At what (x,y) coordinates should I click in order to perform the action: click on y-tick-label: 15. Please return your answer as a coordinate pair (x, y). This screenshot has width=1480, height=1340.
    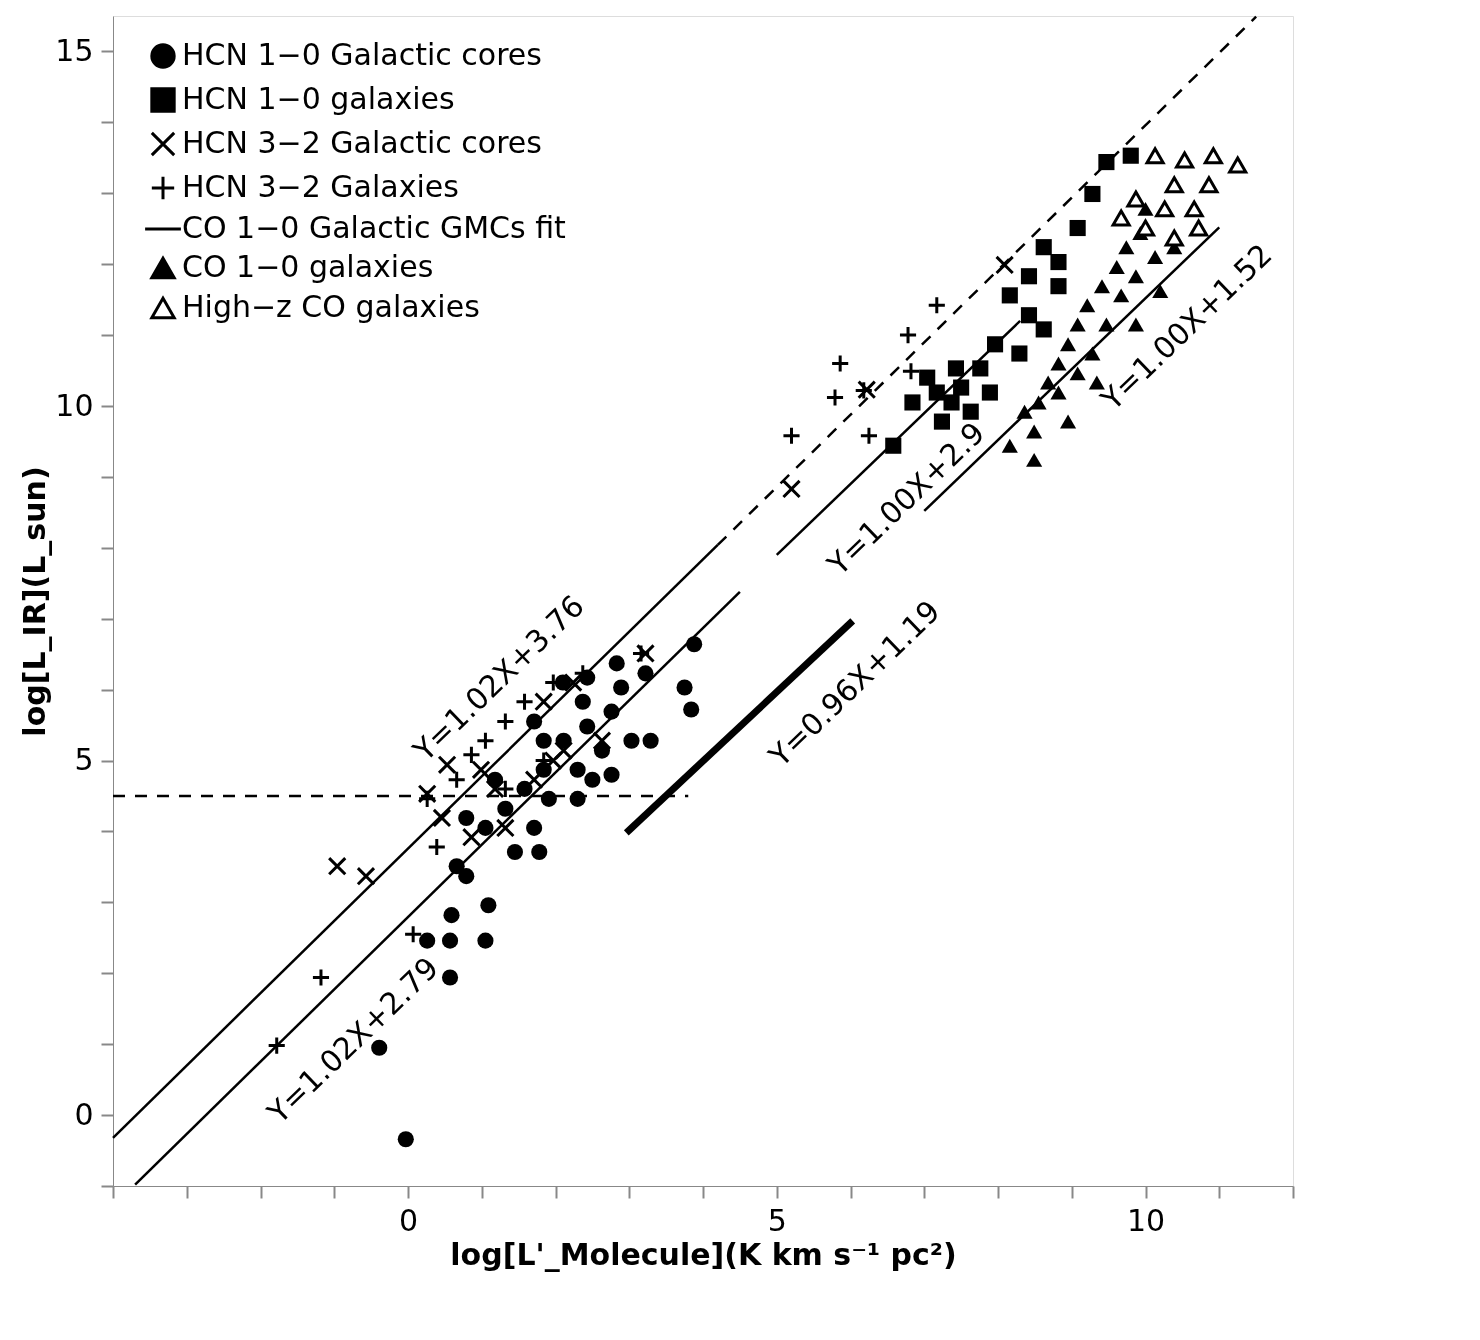
    Looking at the image, I should click on (74, 50).